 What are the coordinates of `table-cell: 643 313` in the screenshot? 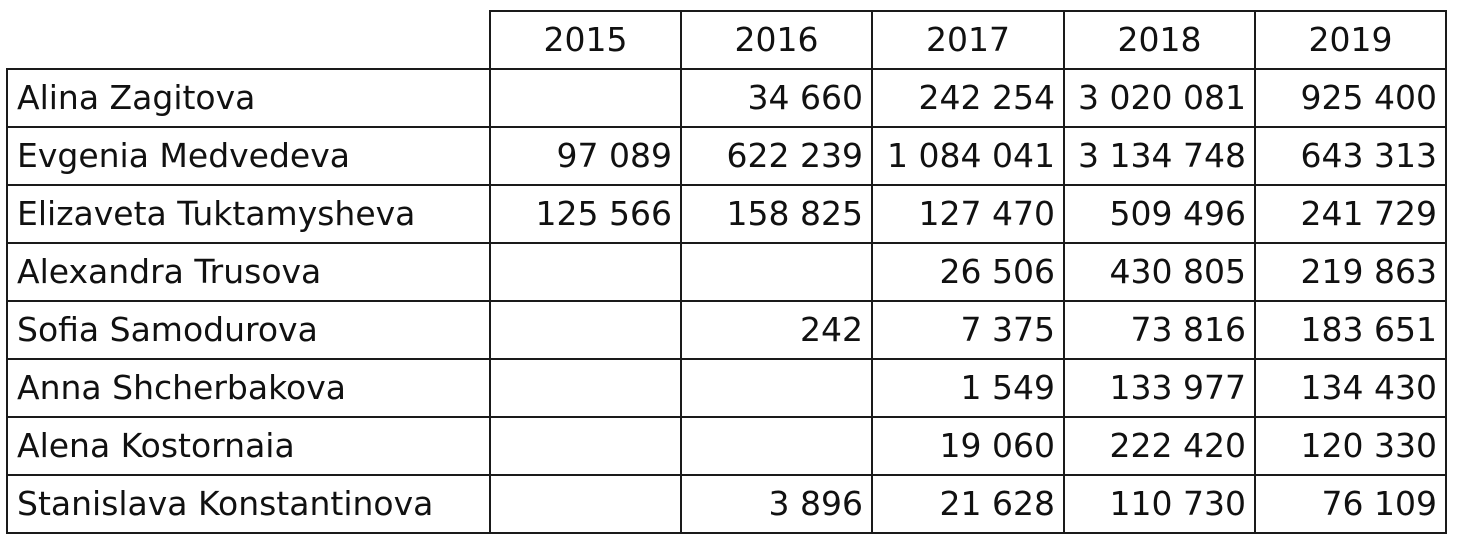 It's located at (1350, 156).